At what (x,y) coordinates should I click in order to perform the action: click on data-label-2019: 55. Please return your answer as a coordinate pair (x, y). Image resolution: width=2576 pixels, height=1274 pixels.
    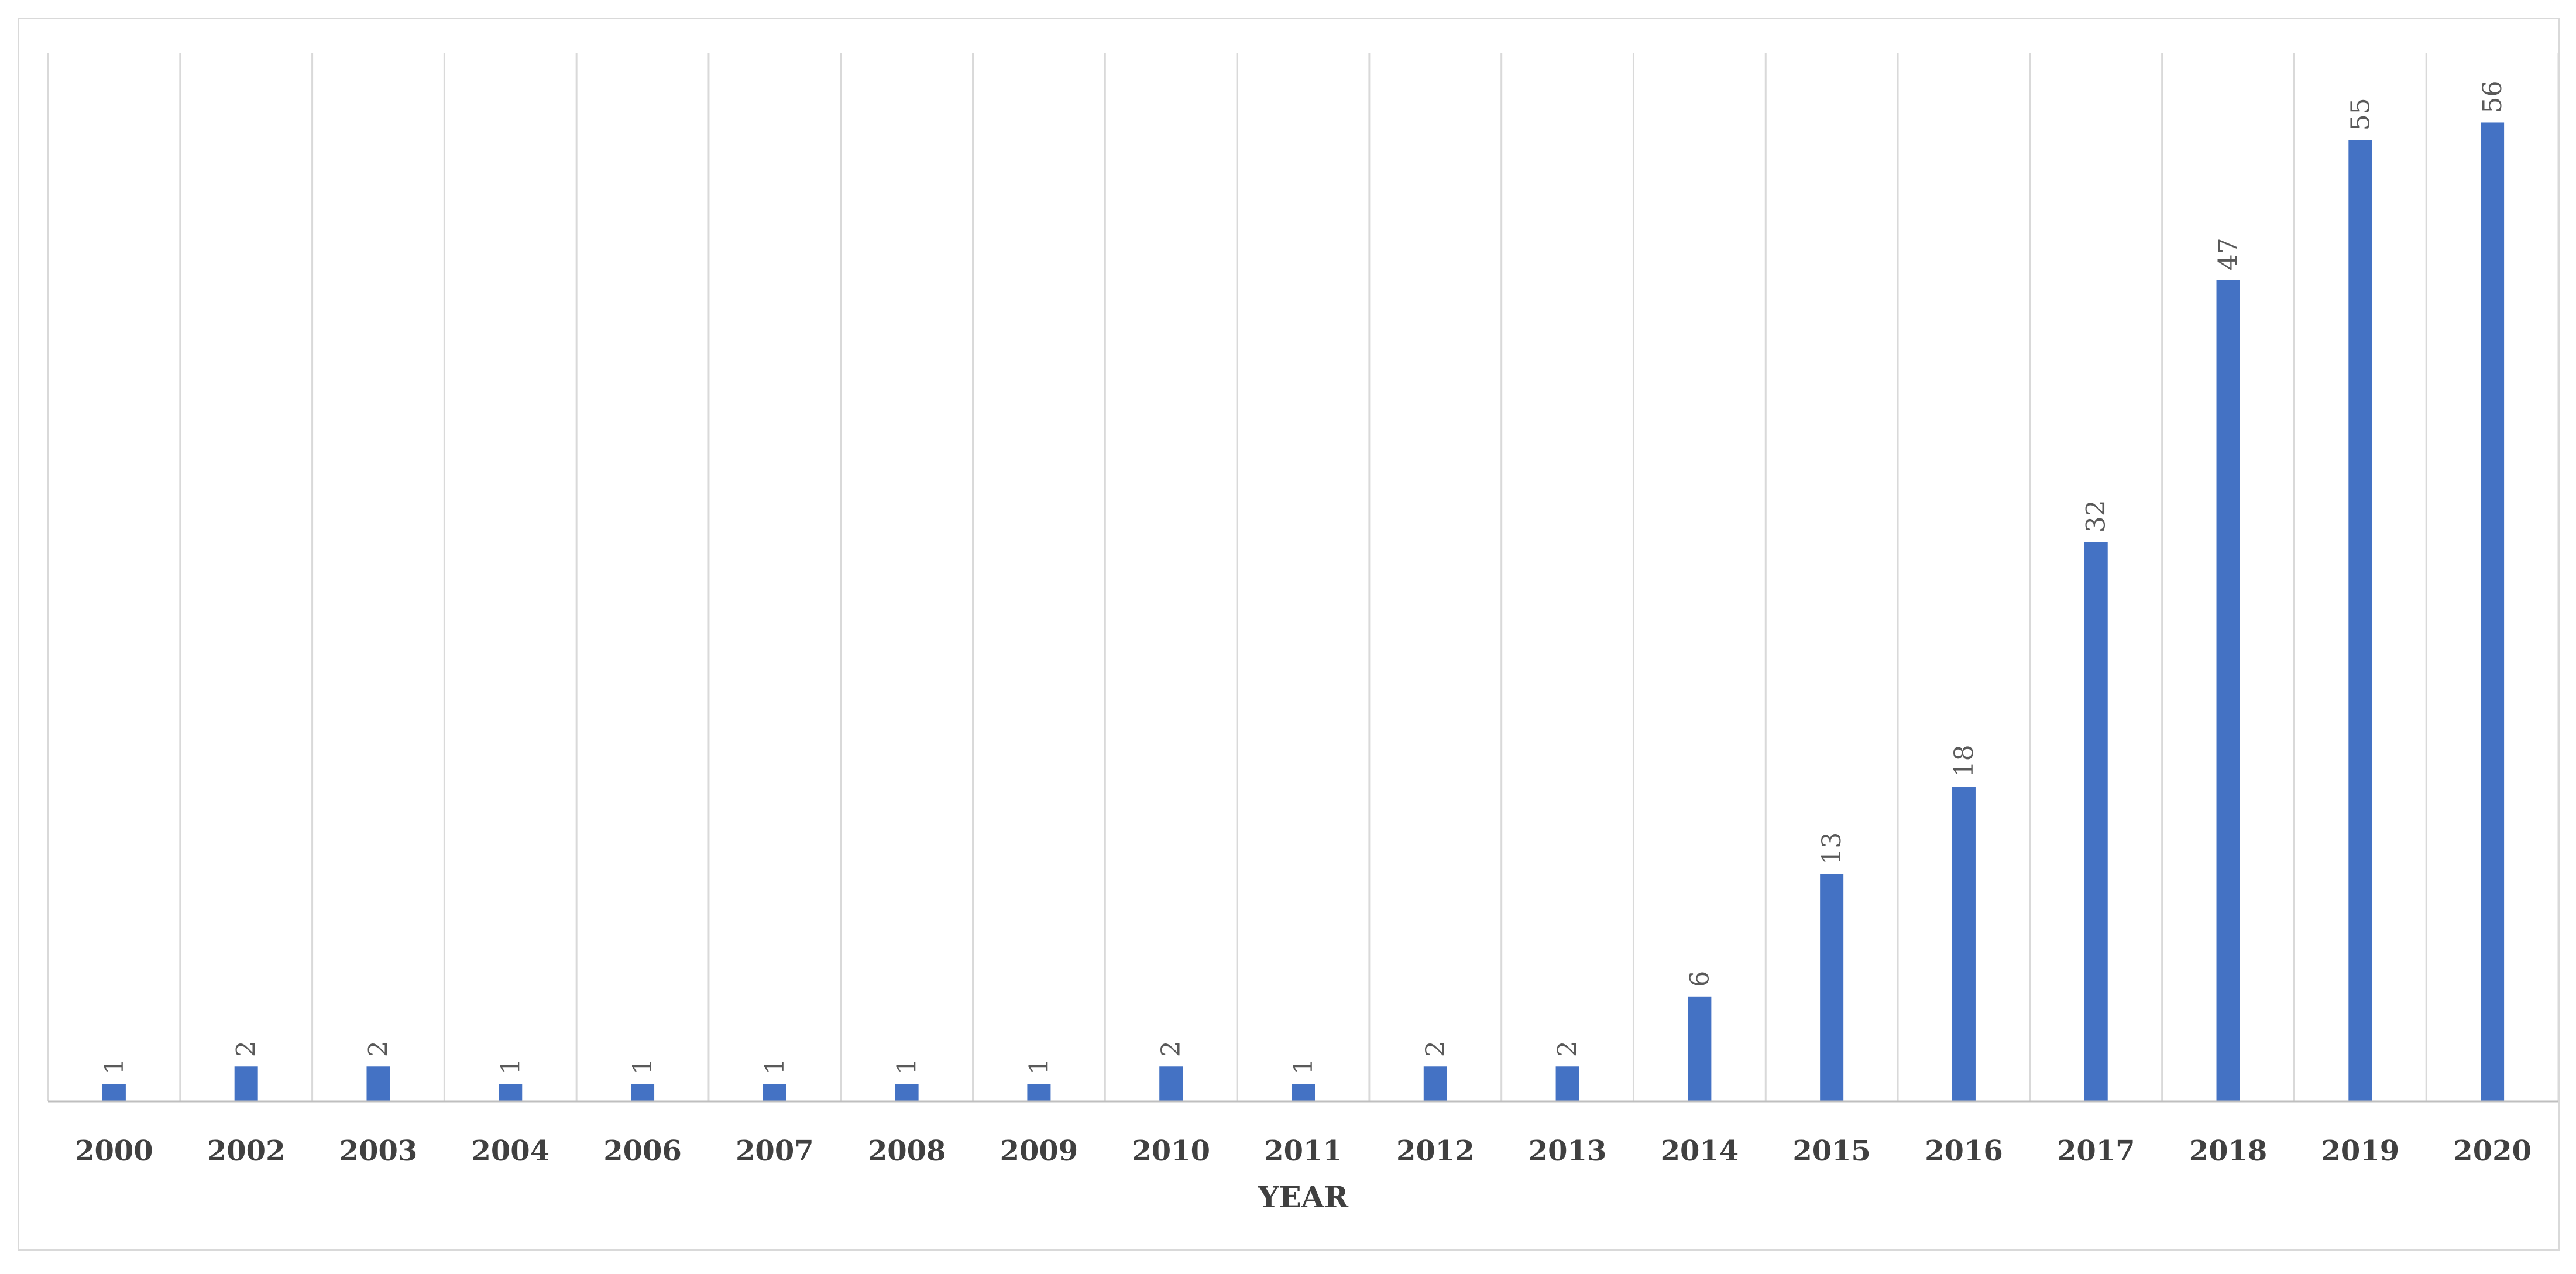
    Looking at the image, I should click on (2360, 114).